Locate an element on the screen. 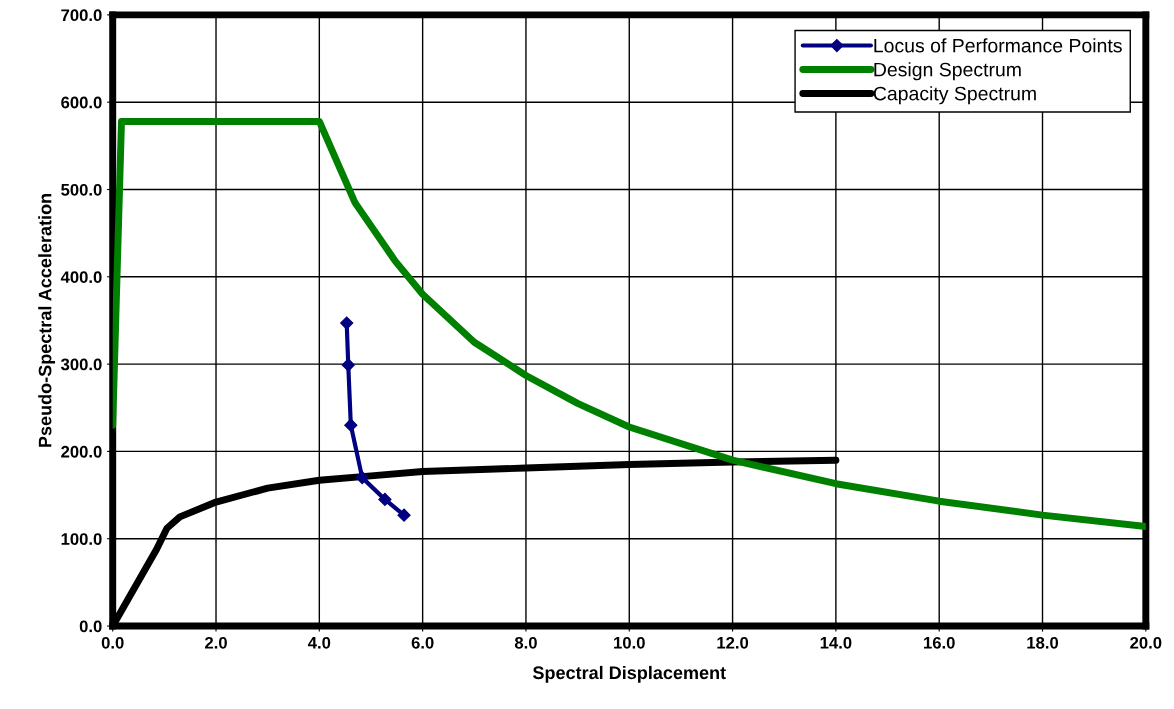  y-tick-label: 400.0 is located at coordinates (81, 277).